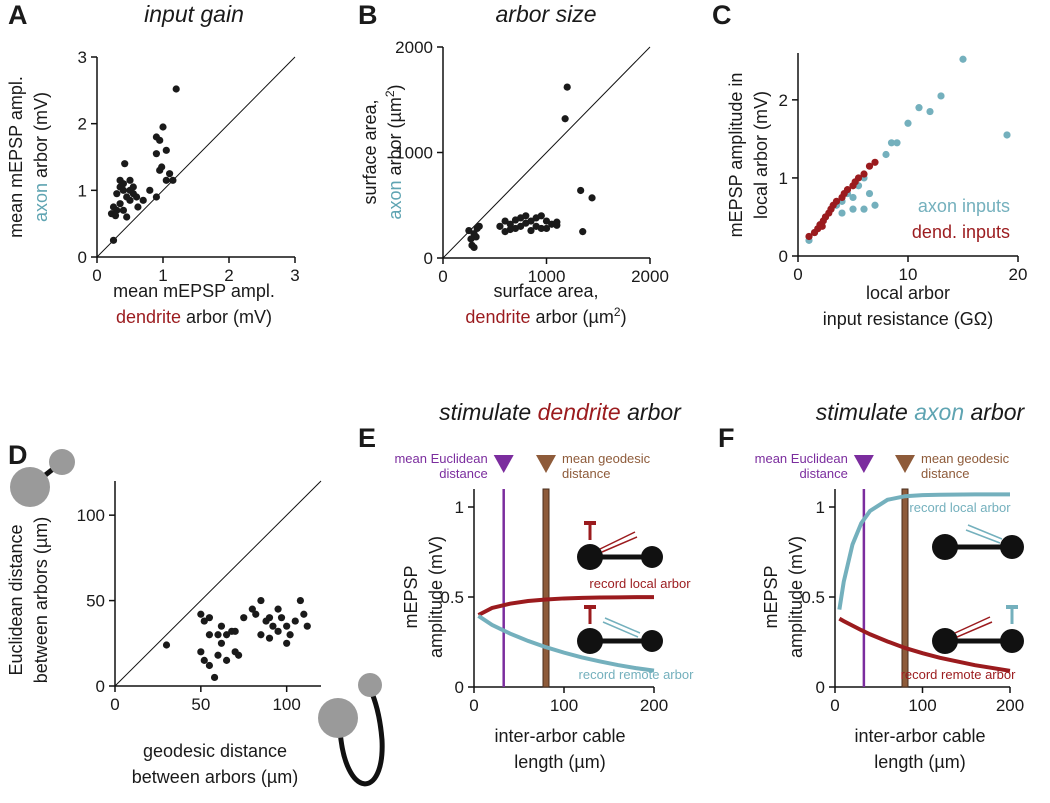 The image size is (1050, 803). Describe the element at coordinates (960, 507) in the screenshot. I see `series-label: record local arbor` at that location.